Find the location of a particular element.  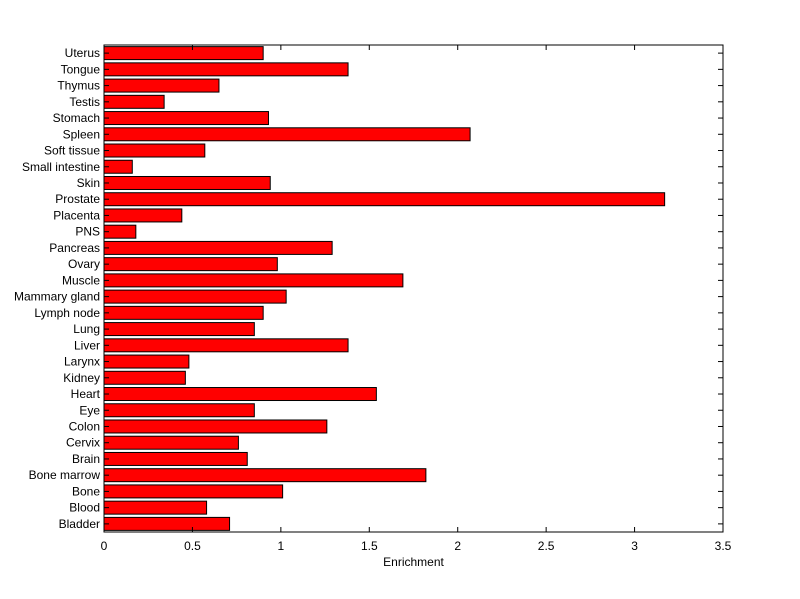

x-tick-label: 3 is located at coordinates (634, 546).